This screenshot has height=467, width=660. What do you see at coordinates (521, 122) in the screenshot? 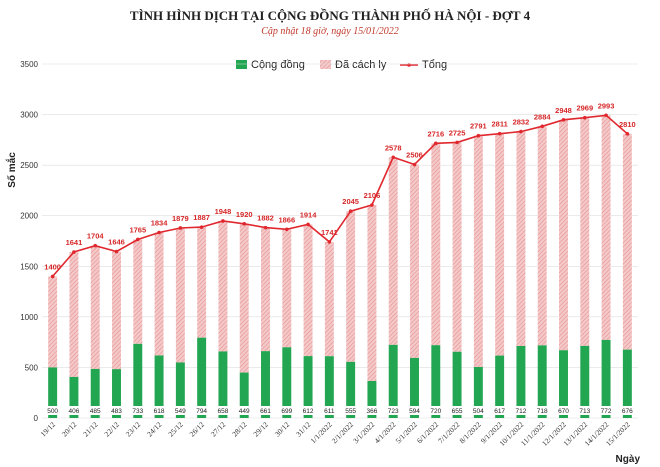
I see `total-value-label: 2832` at bounding box center [521, 122].